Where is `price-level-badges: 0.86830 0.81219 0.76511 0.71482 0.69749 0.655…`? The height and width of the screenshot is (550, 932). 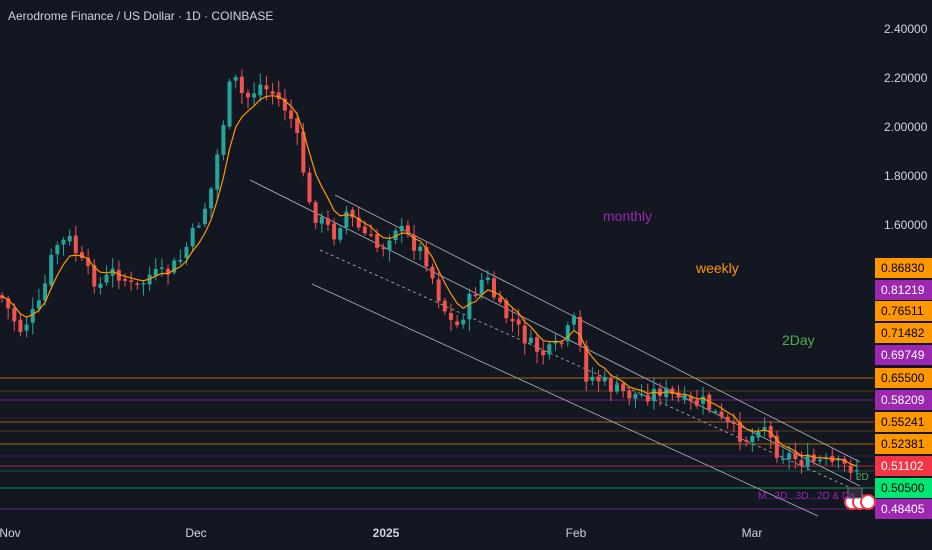 price-level-badges: 0.86830 0.81219 0.76511 0.71482 0.69749 0.655… is located at coordinates (903, 388).